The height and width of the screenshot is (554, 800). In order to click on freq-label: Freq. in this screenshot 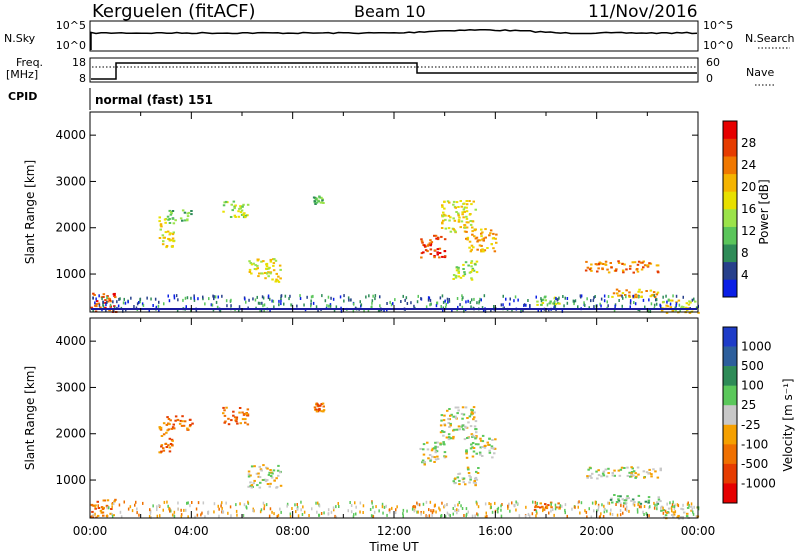, I will do `click(29, 62)`.